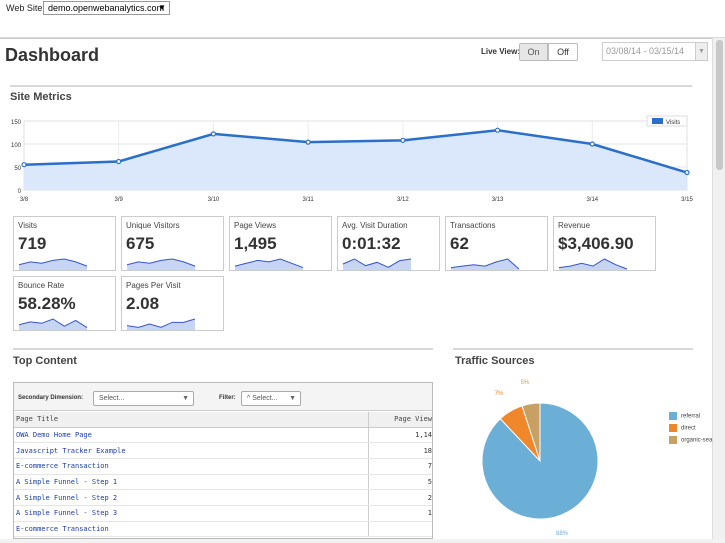 The width and height of the screenshot is (725, 543). What do you see at coordinates (531, 432) in the screenshot?
I see `pie-slice-organic-sea` at bounding box center [531, 432].